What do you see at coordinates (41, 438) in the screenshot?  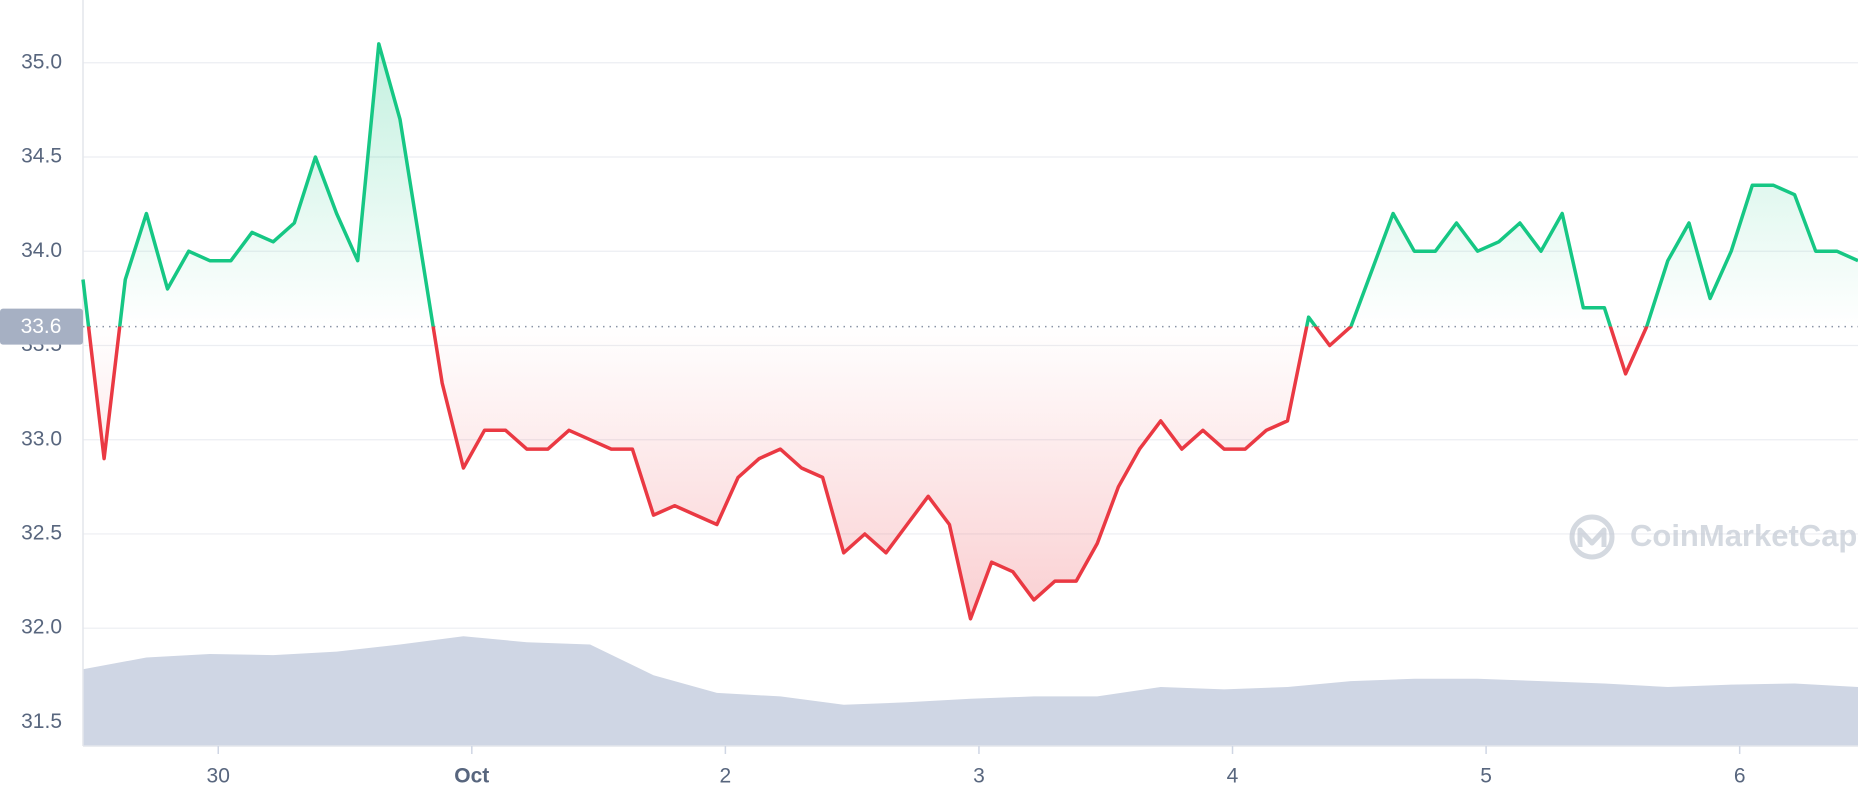 I see `y-tick-label: 33.0` at bounding box center [41, 438].